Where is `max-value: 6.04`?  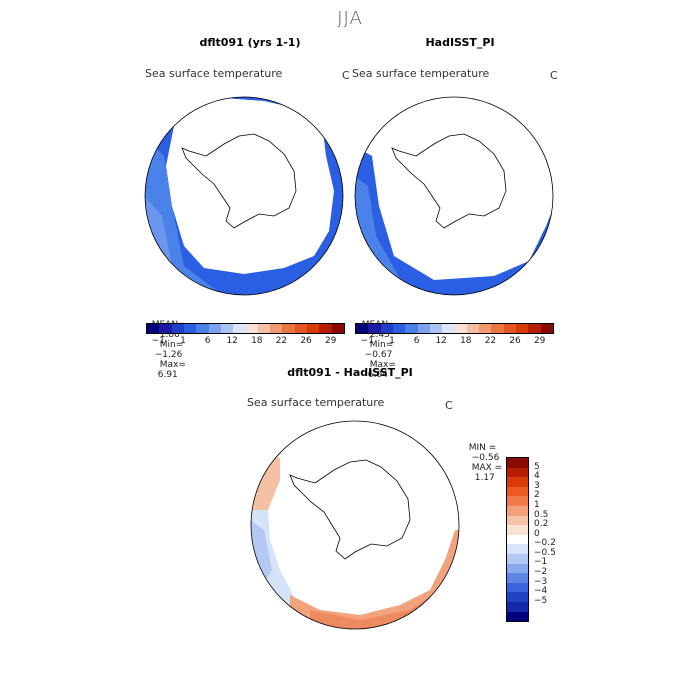
max-value: 6.04 is located at coordinates (377, 375).